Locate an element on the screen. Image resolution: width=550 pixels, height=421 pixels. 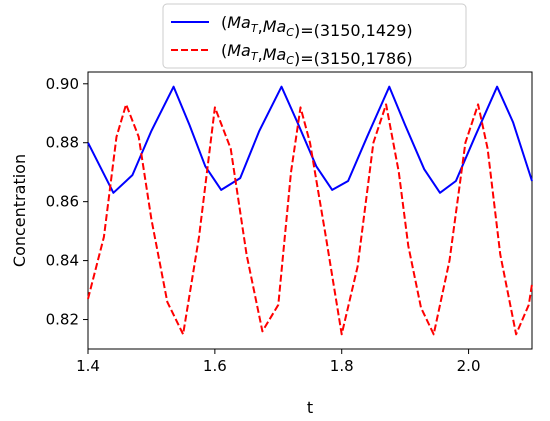
x-tick-label: 1.6 is located at coordinates (215, 366).